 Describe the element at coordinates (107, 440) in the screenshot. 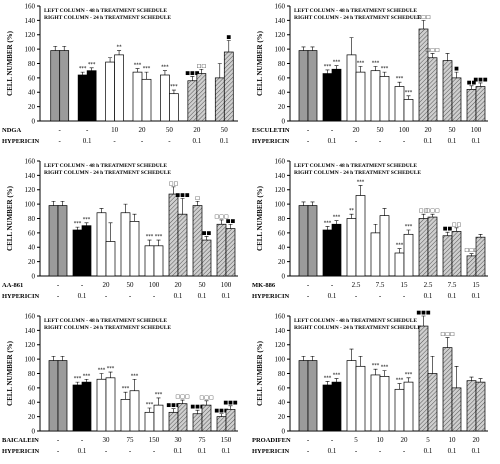

I see `x-drug-label: 30` at that location.